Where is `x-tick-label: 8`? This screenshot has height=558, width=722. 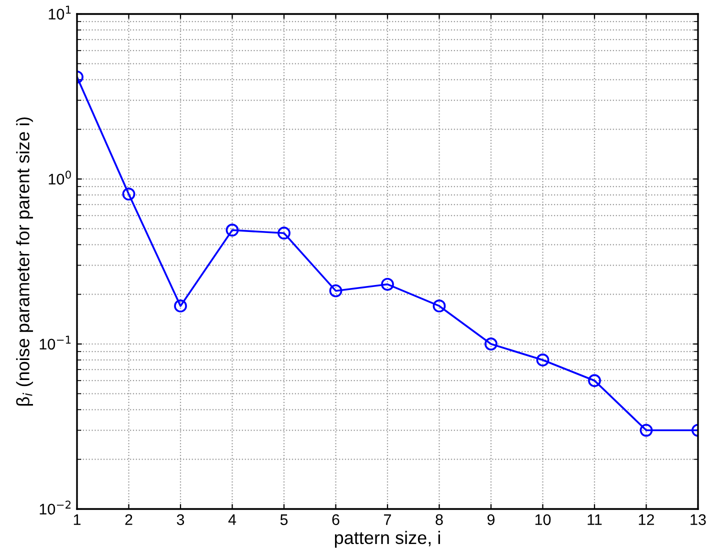
x-tick-label: 8 is located at coordinates (439, 520).